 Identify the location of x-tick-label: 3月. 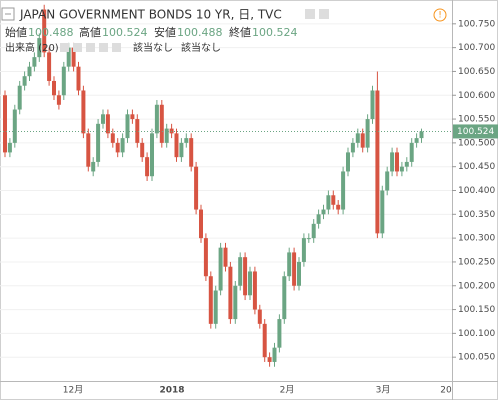
(383, 390).